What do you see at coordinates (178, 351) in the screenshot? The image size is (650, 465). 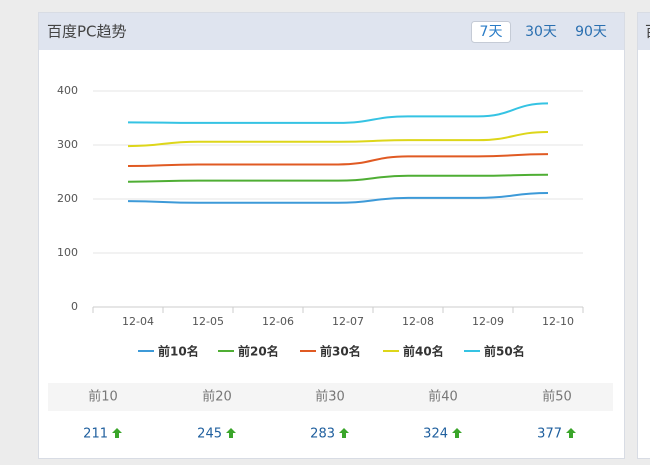 I see `legend-label: 前10名` at bounding box center [178, 351].